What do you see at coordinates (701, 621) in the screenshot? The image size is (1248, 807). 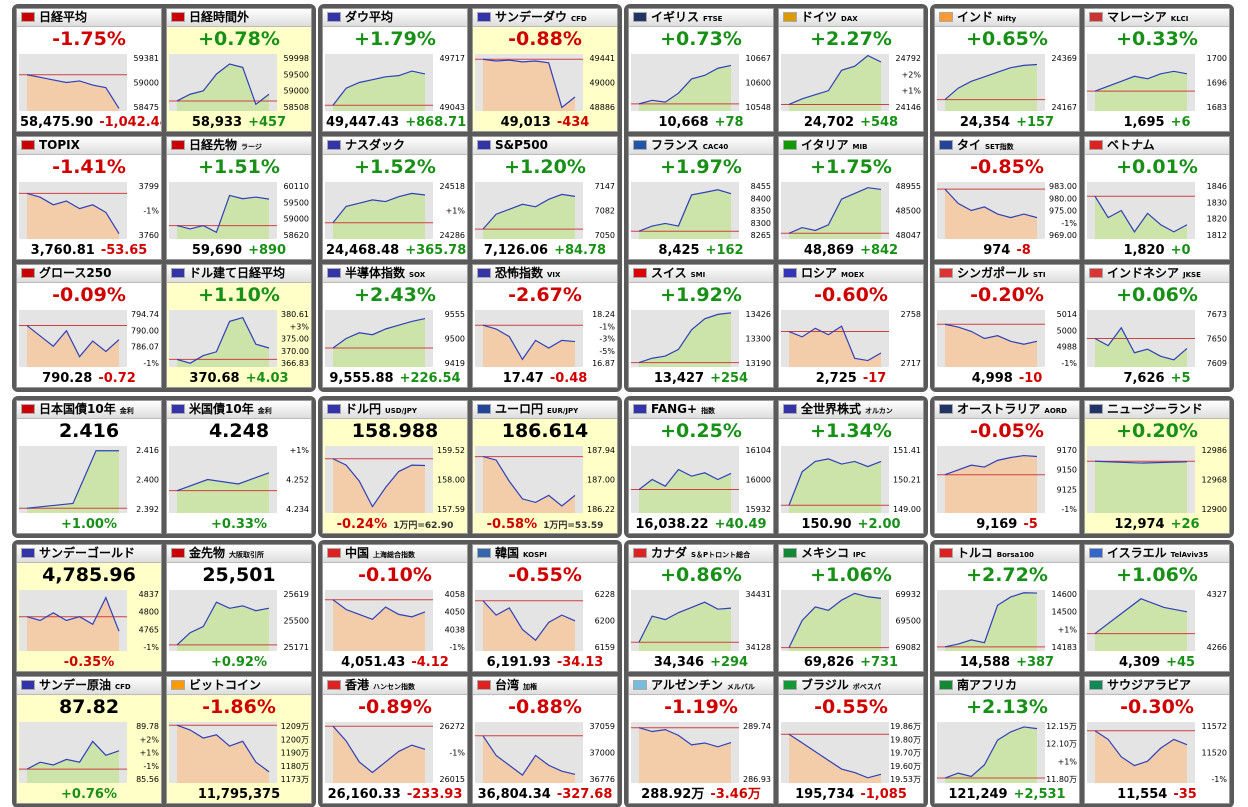 I see `mini-chart: 34431 34128` at bounding box center [701, 621].